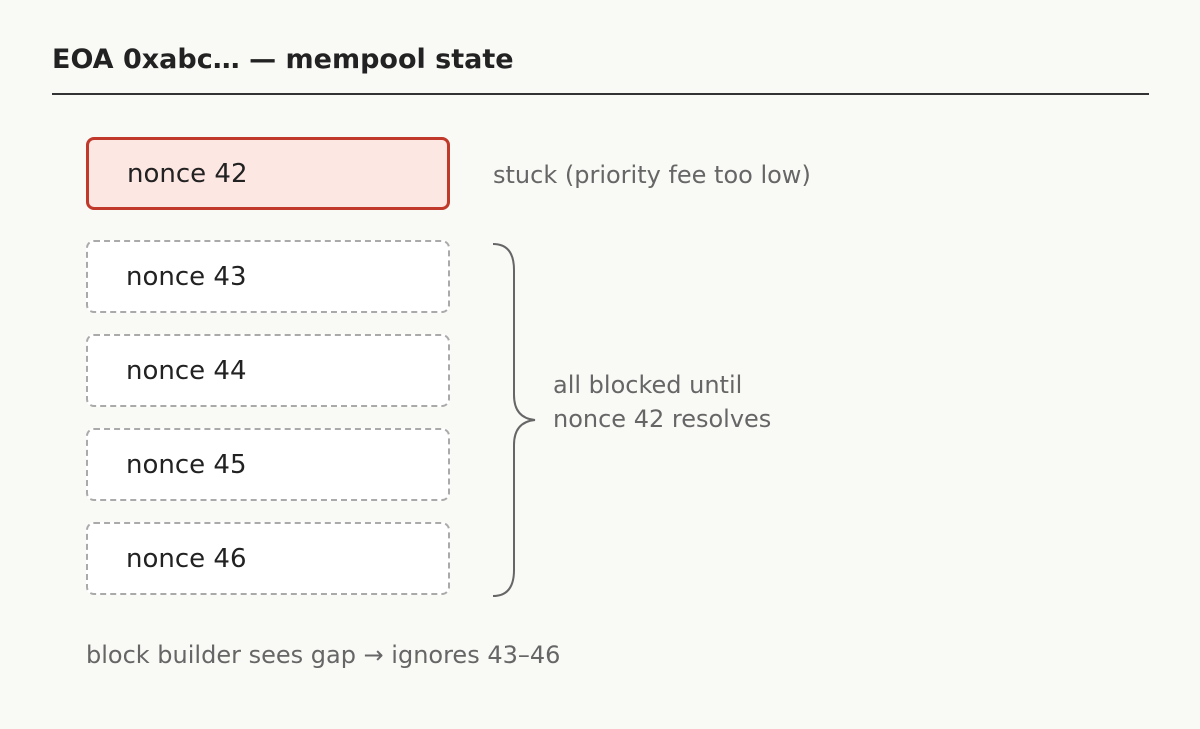 This screenshot has width=1200, height=729. Describe the element at coordinates (186, 370) in the screenshot. I see `node-label: nonce 44` at that location.